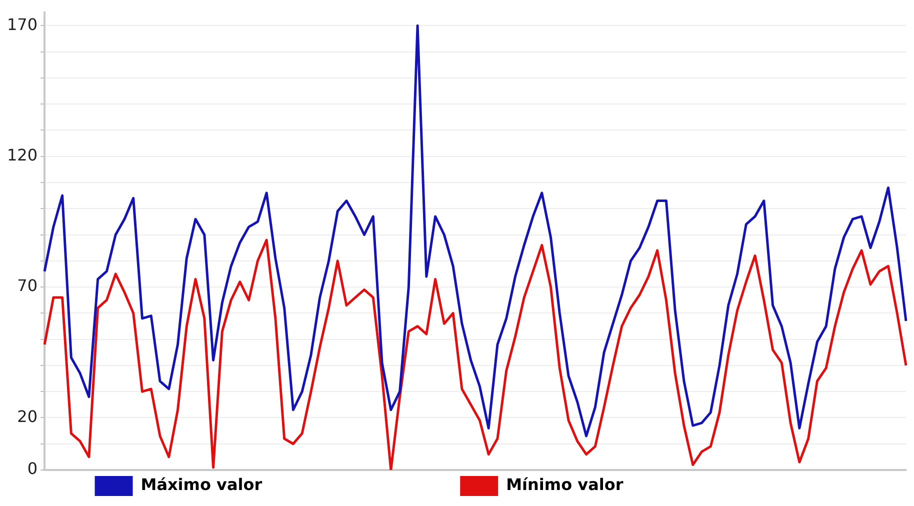  I want to click on legend-label: Máximo valor, so click(297, 484).